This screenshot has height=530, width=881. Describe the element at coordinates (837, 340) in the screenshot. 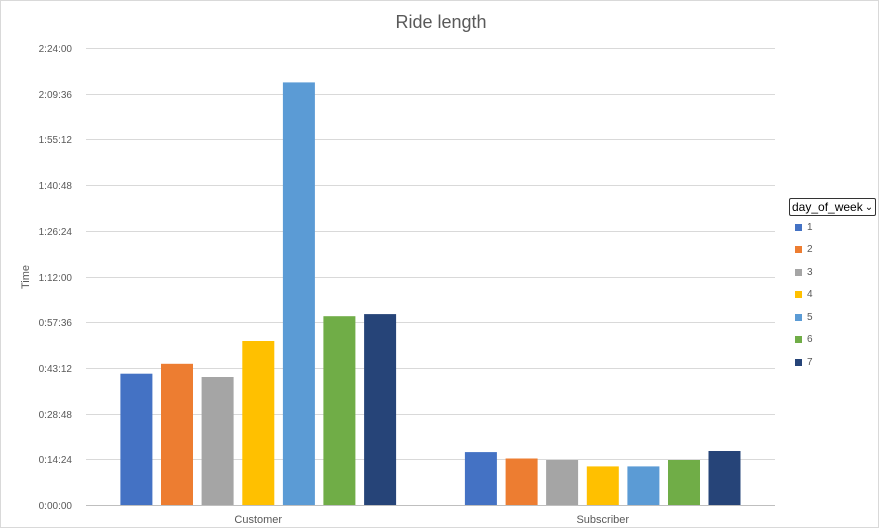

I see `legend-item: 6` at that location.